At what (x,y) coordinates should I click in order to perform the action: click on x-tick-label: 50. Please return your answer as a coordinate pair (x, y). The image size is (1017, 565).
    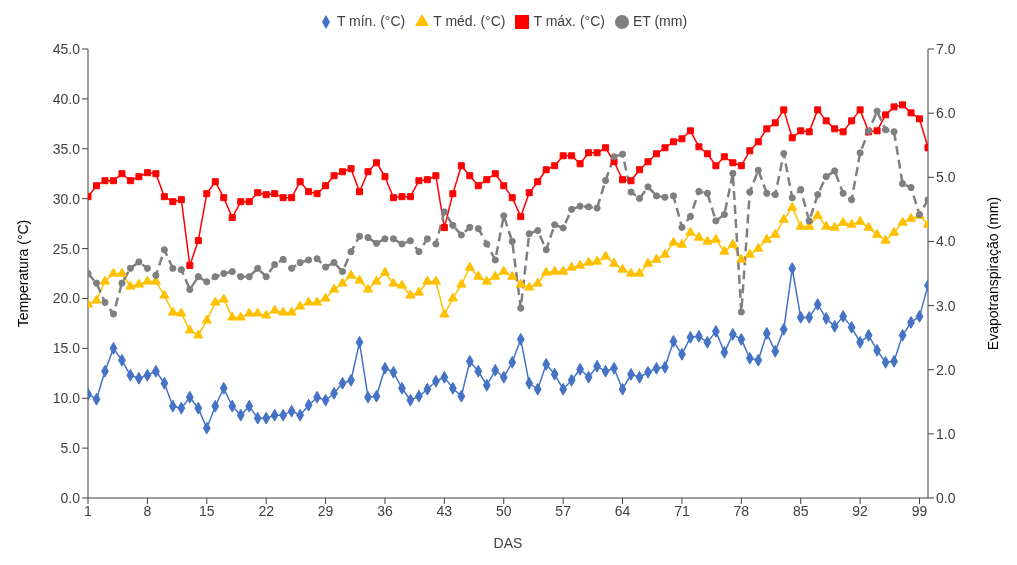
    Looking at the image, I should click on (503, 510).